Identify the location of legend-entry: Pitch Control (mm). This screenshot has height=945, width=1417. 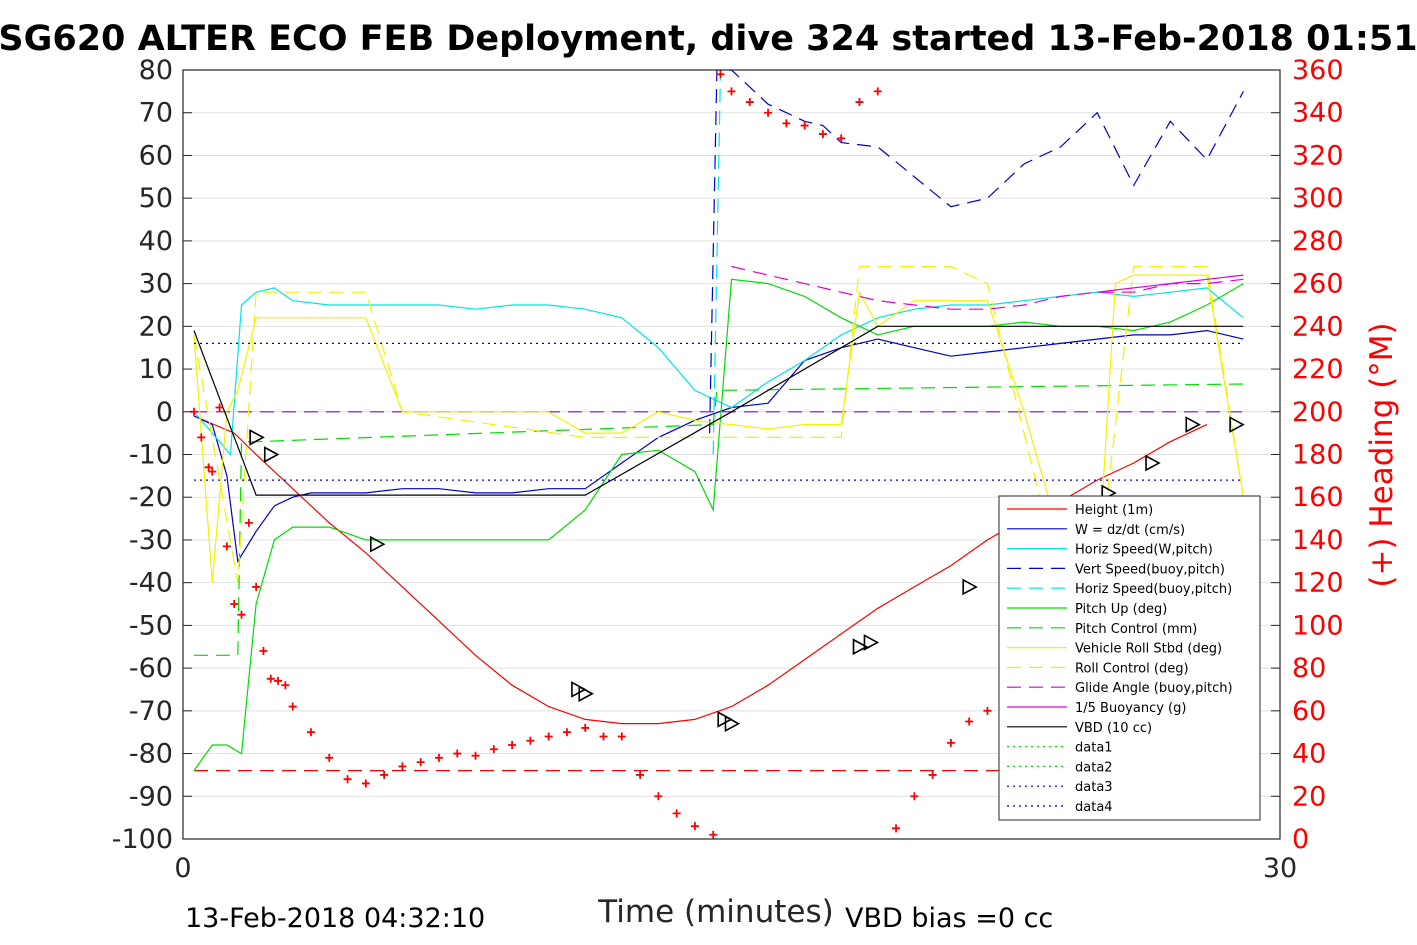
(1136, 629).